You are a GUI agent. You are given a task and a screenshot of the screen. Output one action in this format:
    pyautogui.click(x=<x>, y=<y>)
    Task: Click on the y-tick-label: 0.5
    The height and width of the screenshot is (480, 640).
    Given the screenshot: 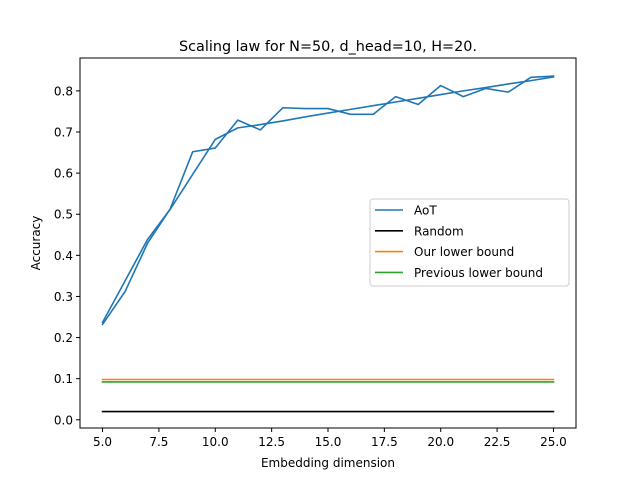 What is the action you would take?
    pyautogui.click(x=63, y=215)
    